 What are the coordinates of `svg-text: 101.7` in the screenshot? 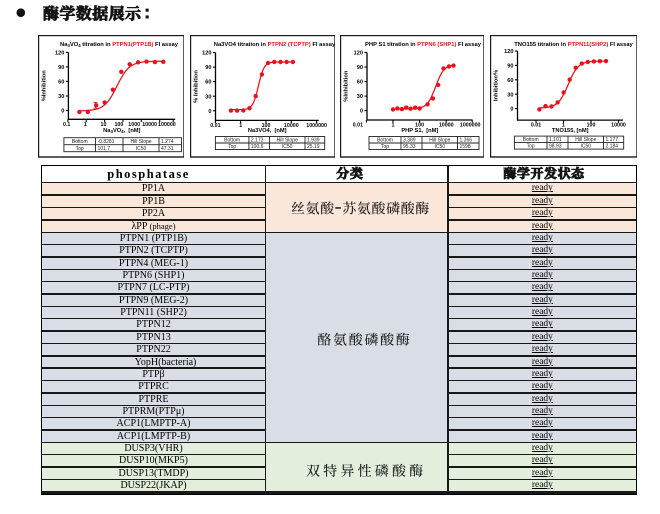 It's located at (103, 149).